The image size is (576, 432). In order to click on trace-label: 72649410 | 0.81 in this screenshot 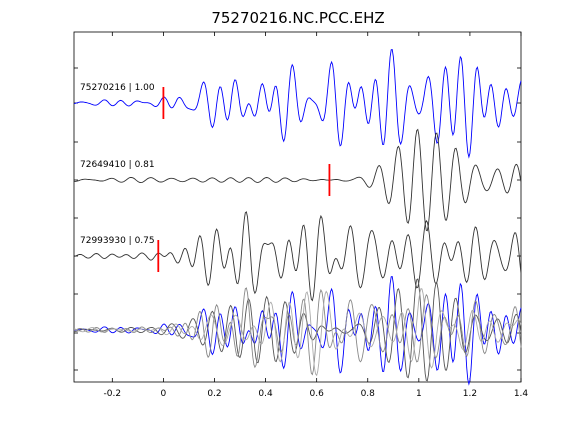, I will do `click(117, 165)`.